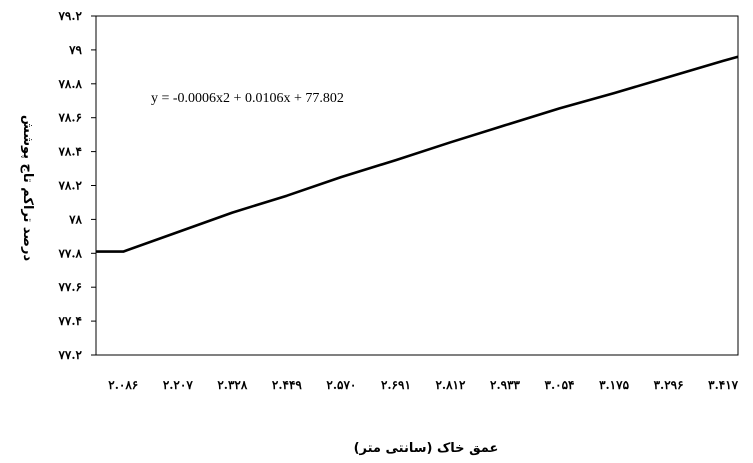  Describe the element at coordinates (69, 253) in the screenshot. I see `y-tick-label: ۷۷.۸` at that location.